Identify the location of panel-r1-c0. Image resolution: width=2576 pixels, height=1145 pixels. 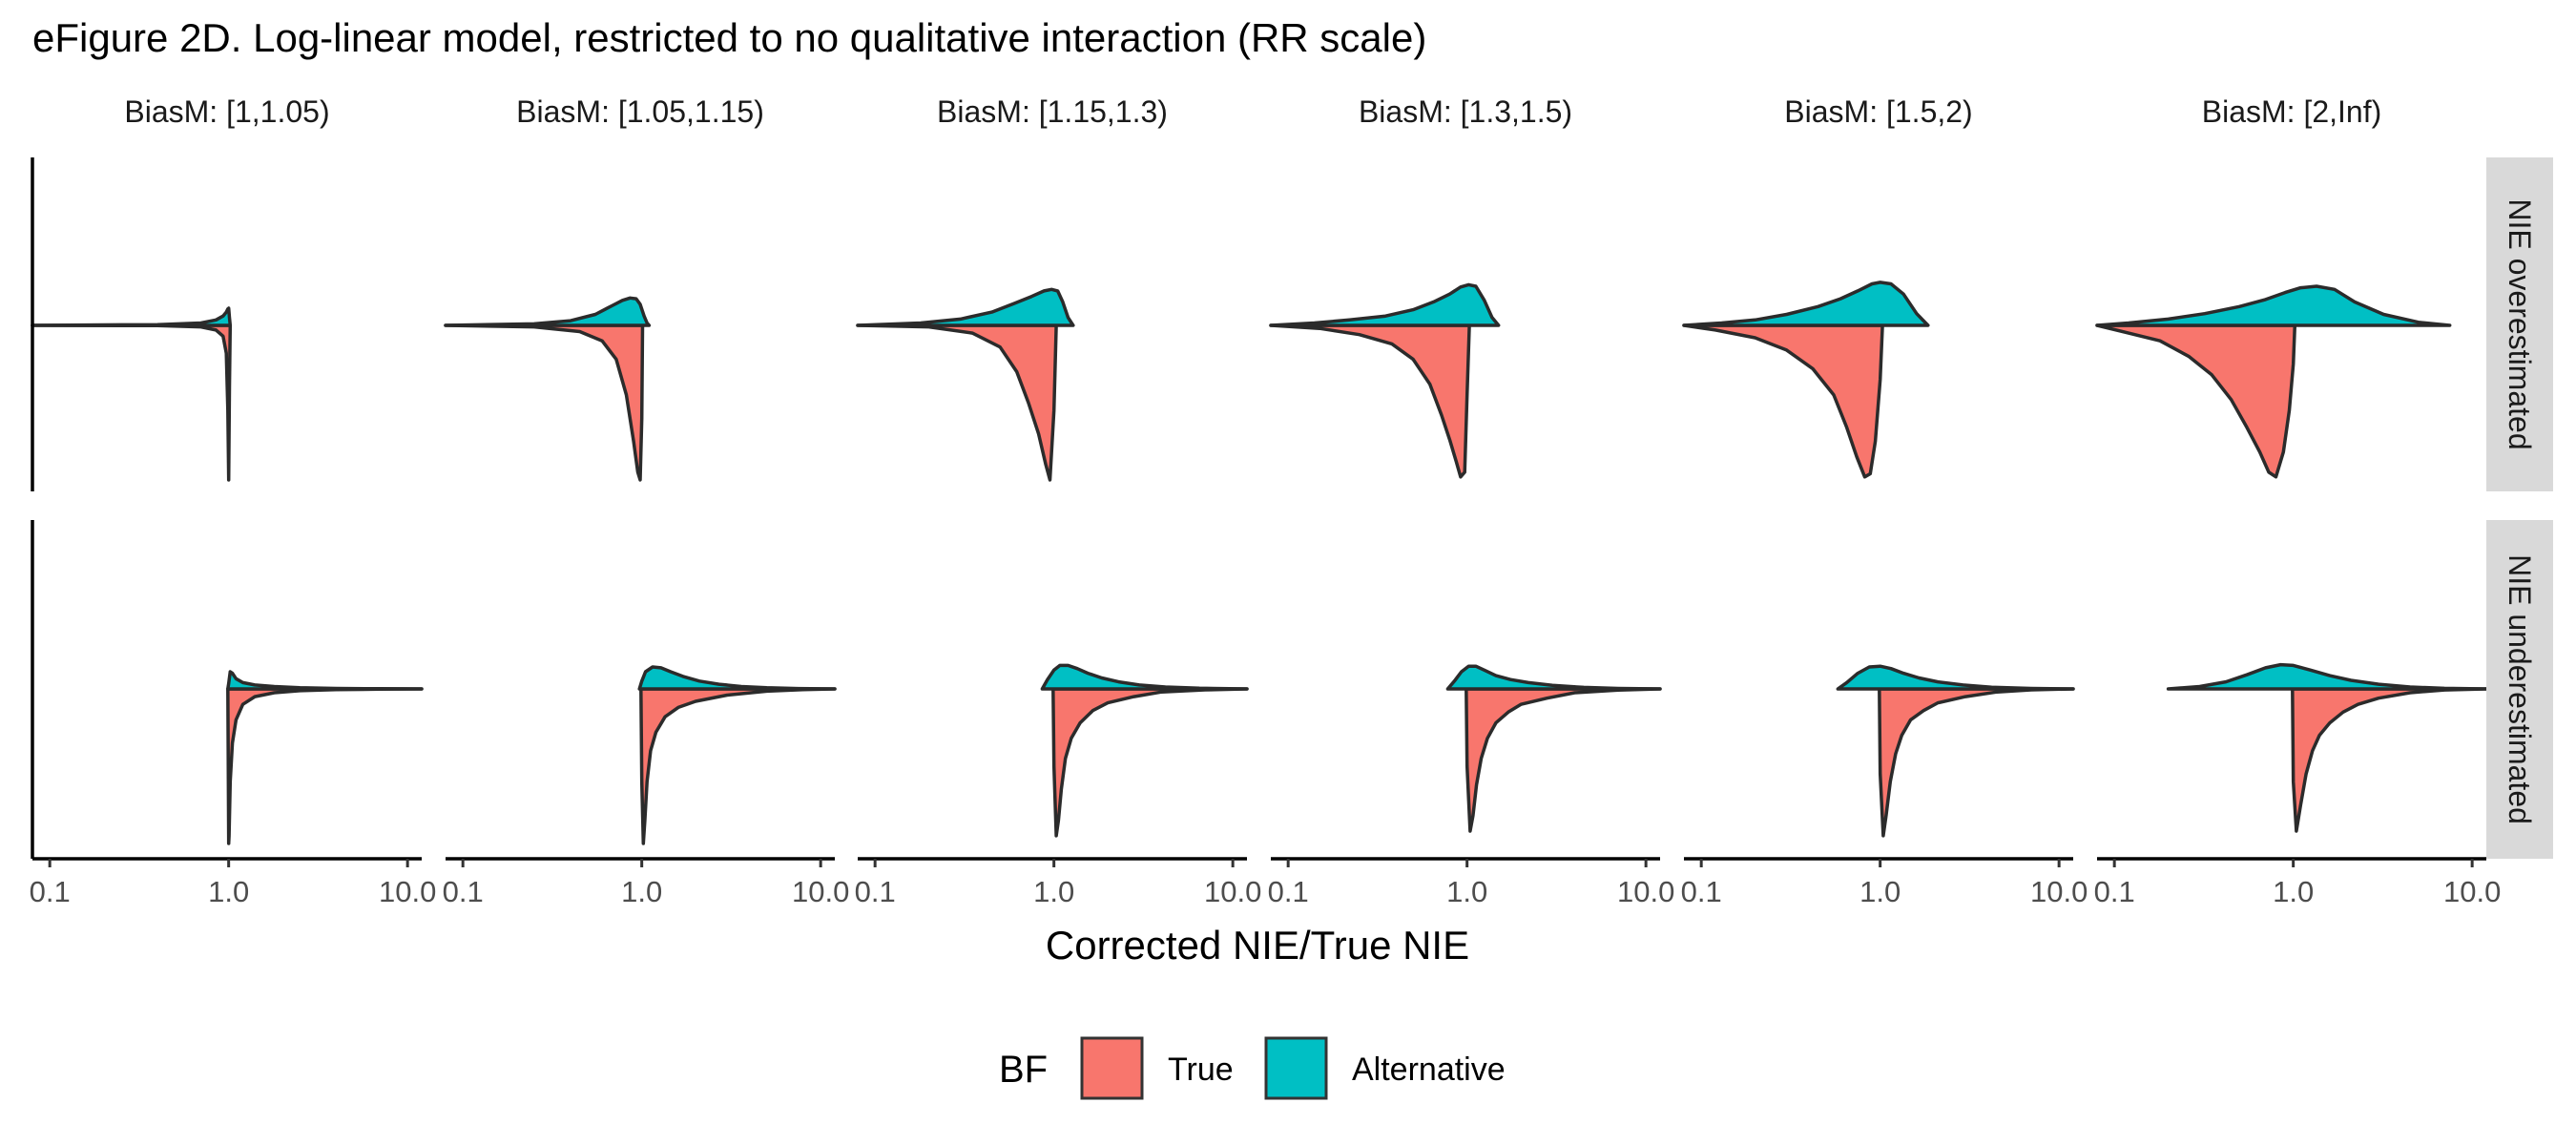
(325, 758).